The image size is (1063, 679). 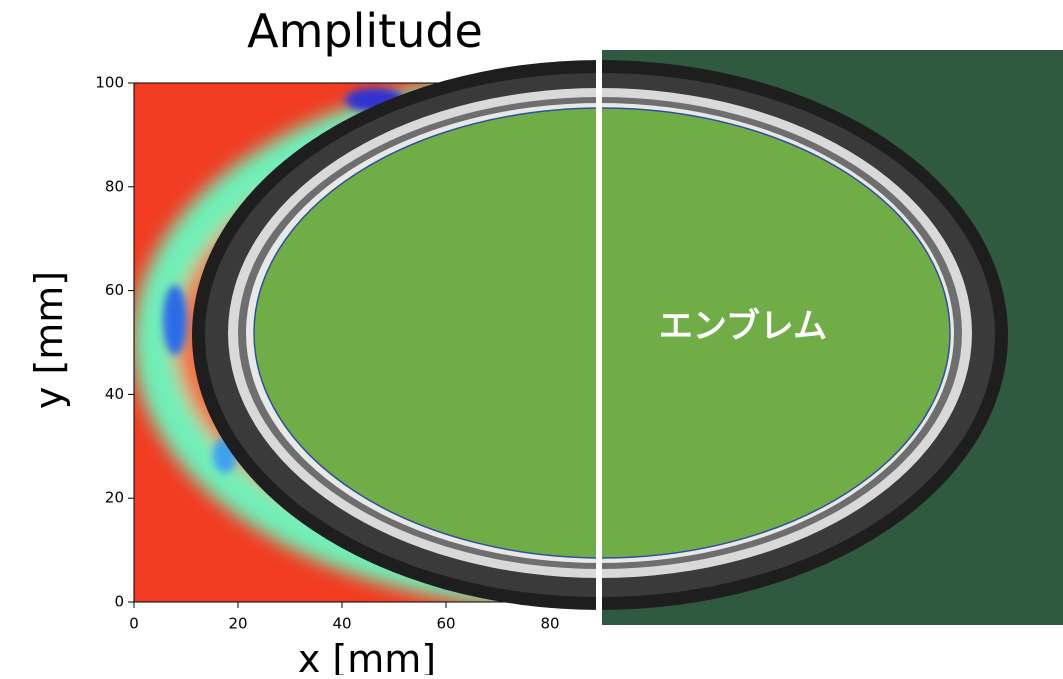 I want to click on y-tick-label: 20, so click(x=114, y=498).